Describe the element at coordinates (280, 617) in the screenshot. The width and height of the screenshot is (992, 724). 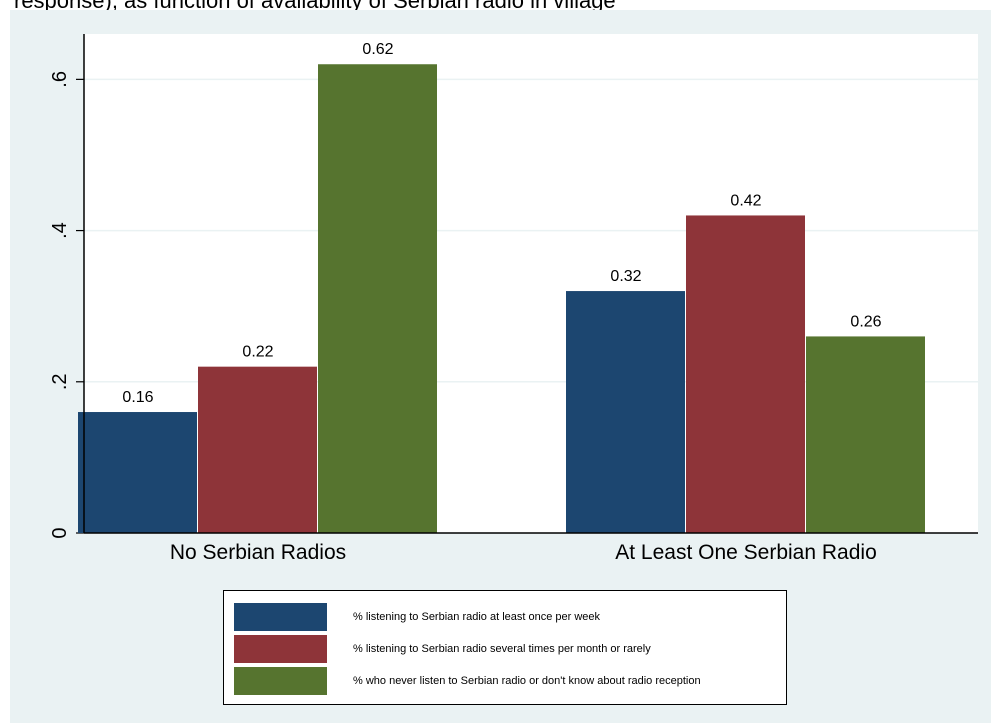
I see `legend-swatch-weekly` at that location.